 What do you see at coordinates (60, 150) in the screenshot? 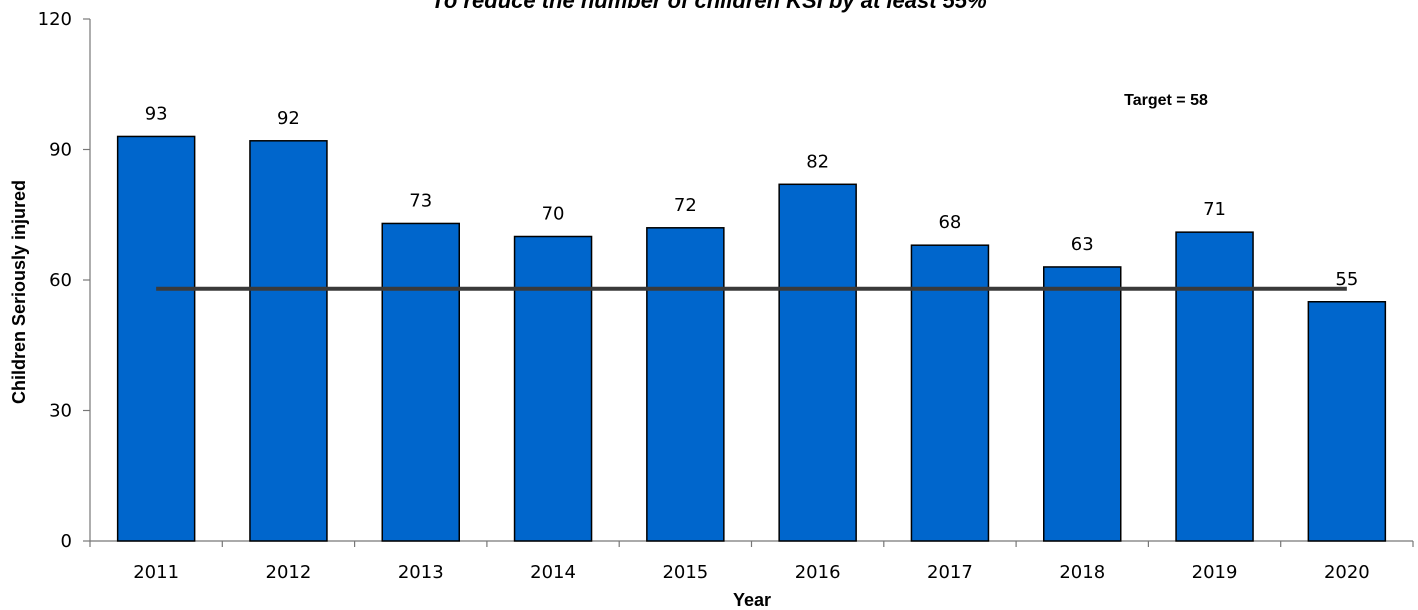
I see `y-tick-label: 90` at bounding box center [60, 150].